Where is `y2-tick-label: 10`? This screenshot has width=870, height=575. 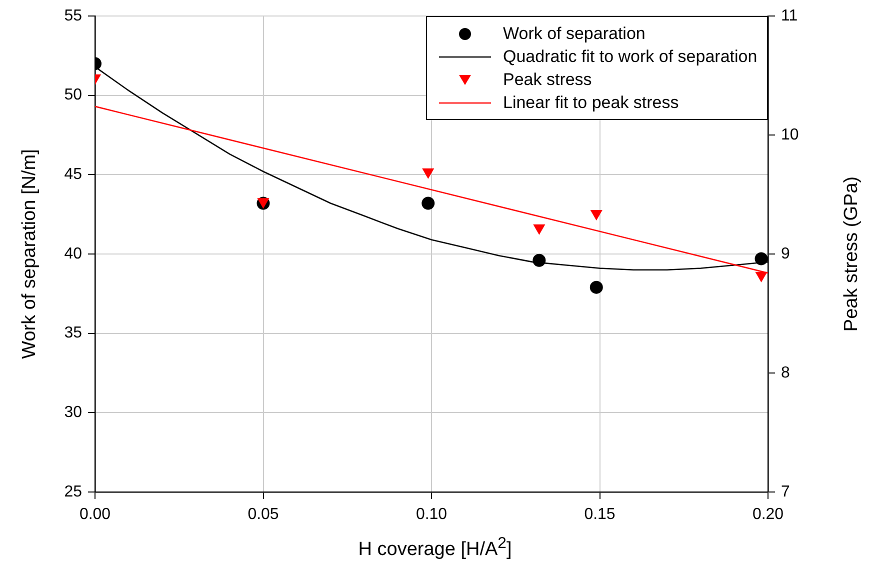
y2-tick-label: 10 is located at coordinates (790, 135).